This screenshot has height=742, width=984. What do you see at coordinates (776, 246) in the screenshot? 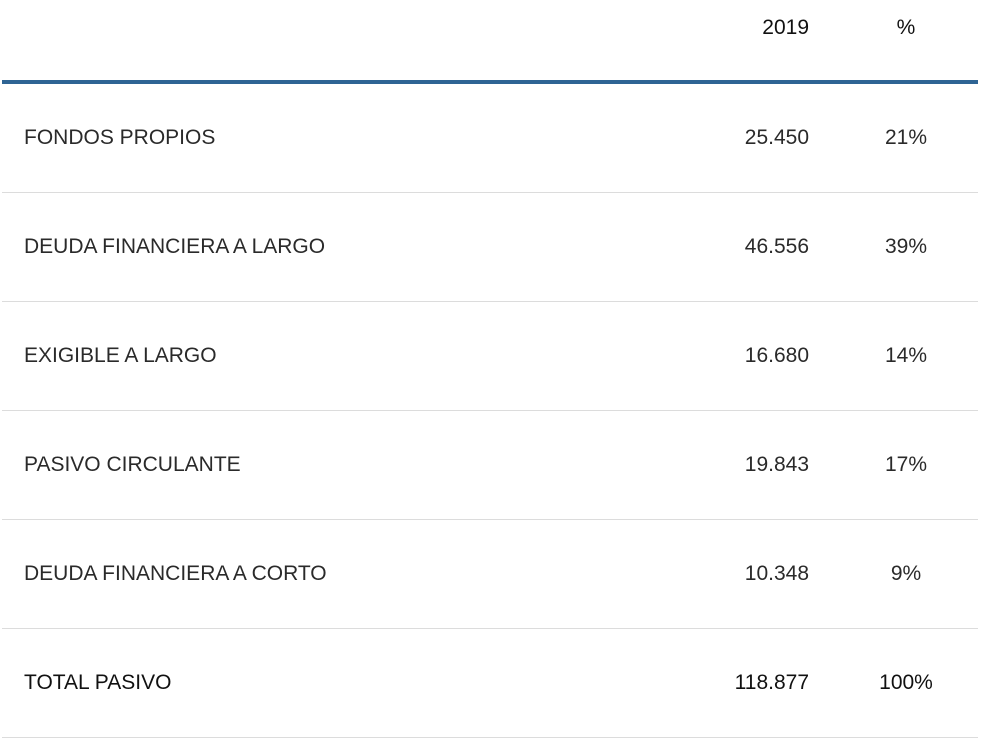
I see `row-value: 46.556` at bounding box center [776, 246].